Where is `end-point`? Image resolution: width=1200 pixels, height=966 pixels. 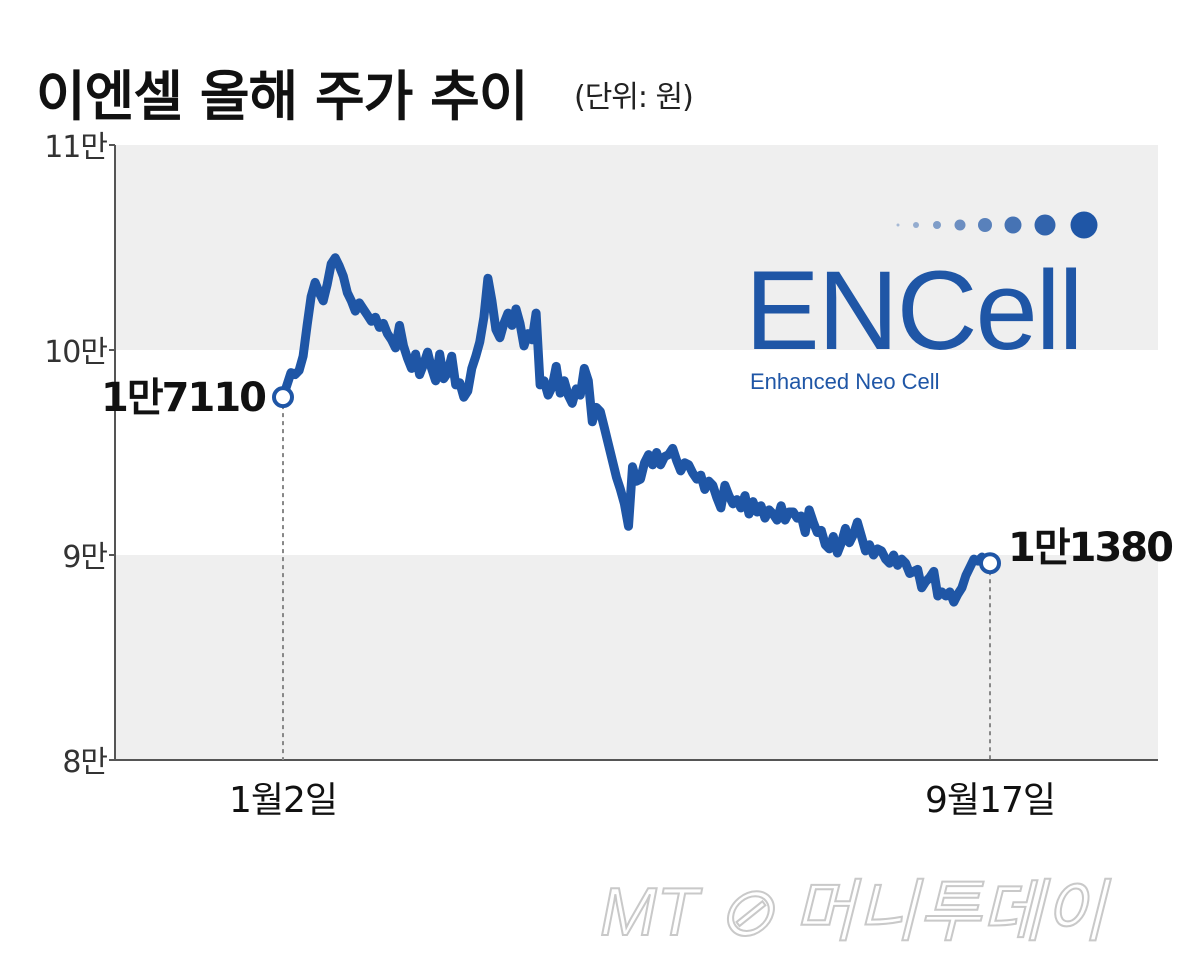 end-point is located at coordinates (990, 563).